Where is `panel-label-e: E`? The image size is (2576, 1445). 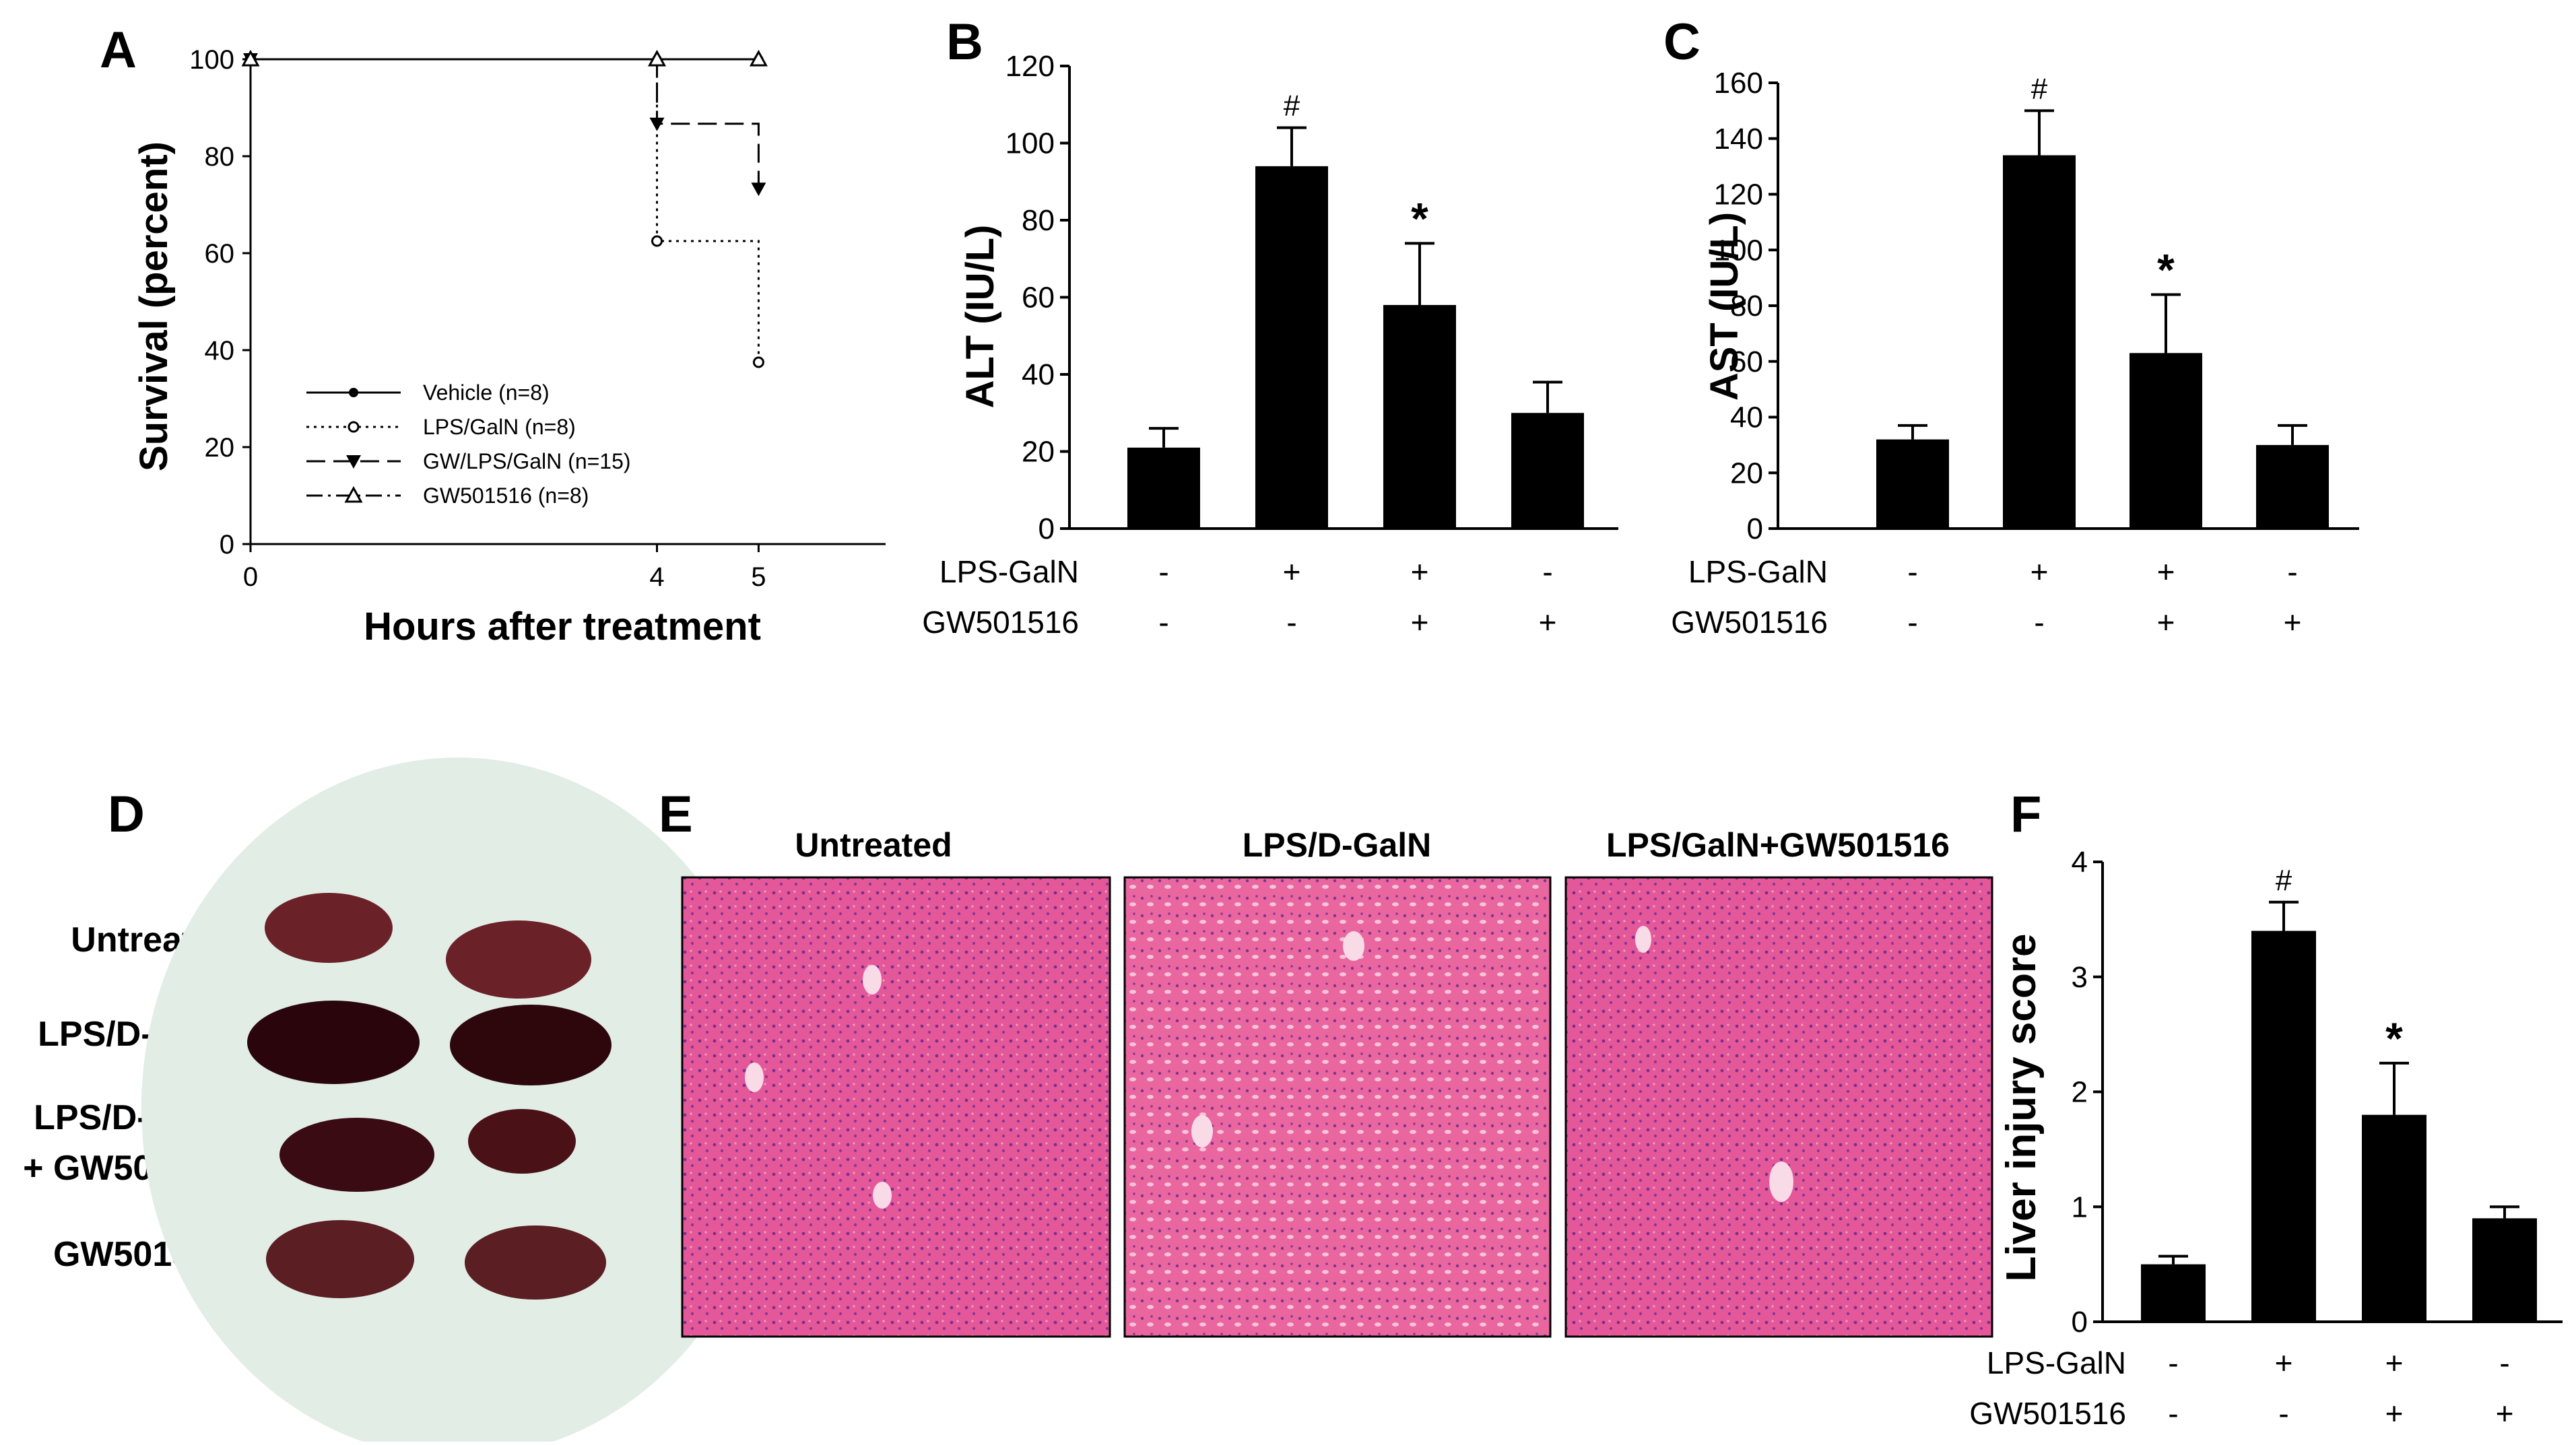 panel-label-e: E is located at coordinates (676, 815).